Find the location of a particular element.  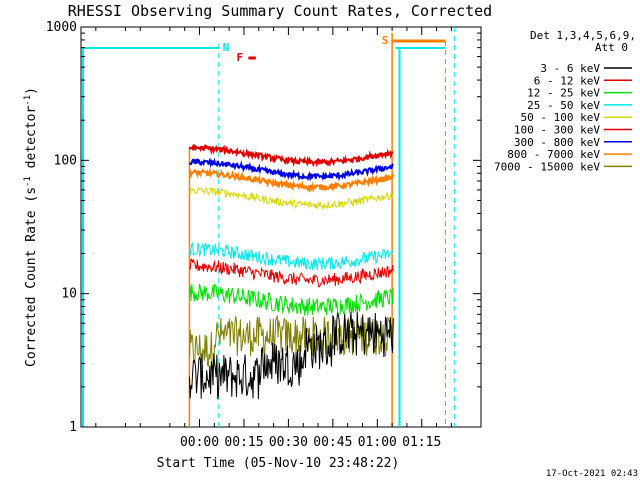

legend-item-label: 6 - 12 keV is located at coordinates (567, 80).